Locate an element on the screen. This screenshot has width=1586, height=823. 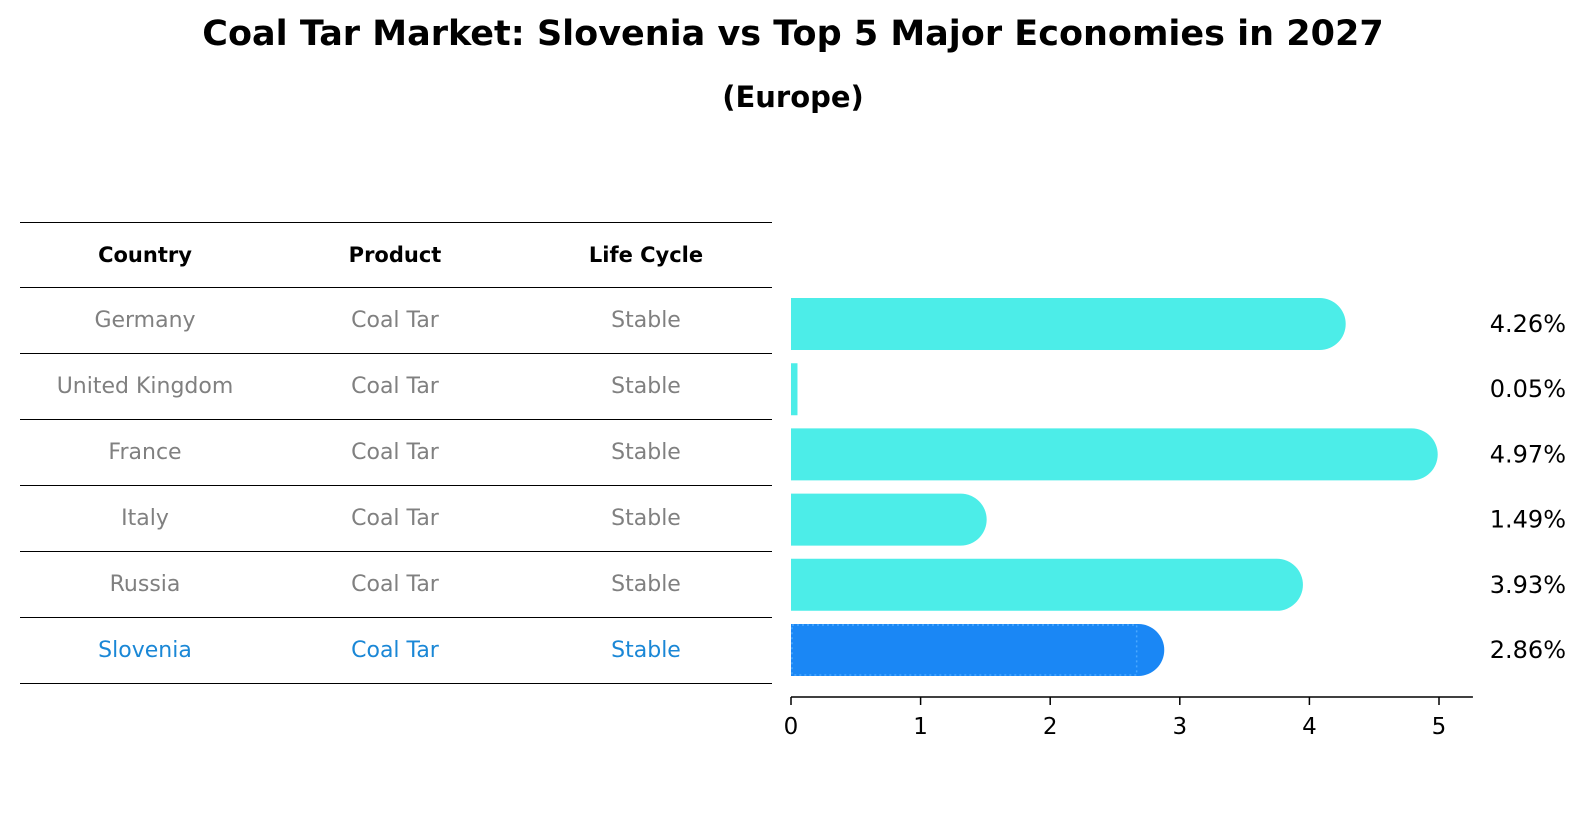
table-row: United Kingdom Coal Tar Stable is located at coordinates (396, 387).